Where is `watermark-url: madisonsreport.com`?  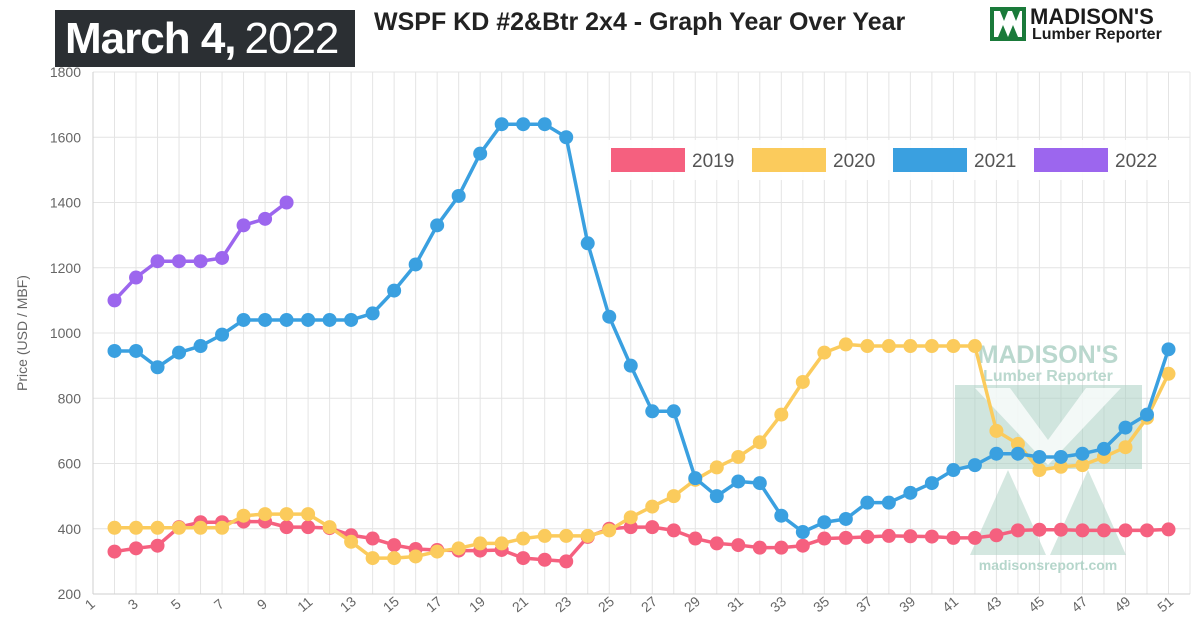
watermark-url: madisonsreport.com is located at coordinates (1048, 565).